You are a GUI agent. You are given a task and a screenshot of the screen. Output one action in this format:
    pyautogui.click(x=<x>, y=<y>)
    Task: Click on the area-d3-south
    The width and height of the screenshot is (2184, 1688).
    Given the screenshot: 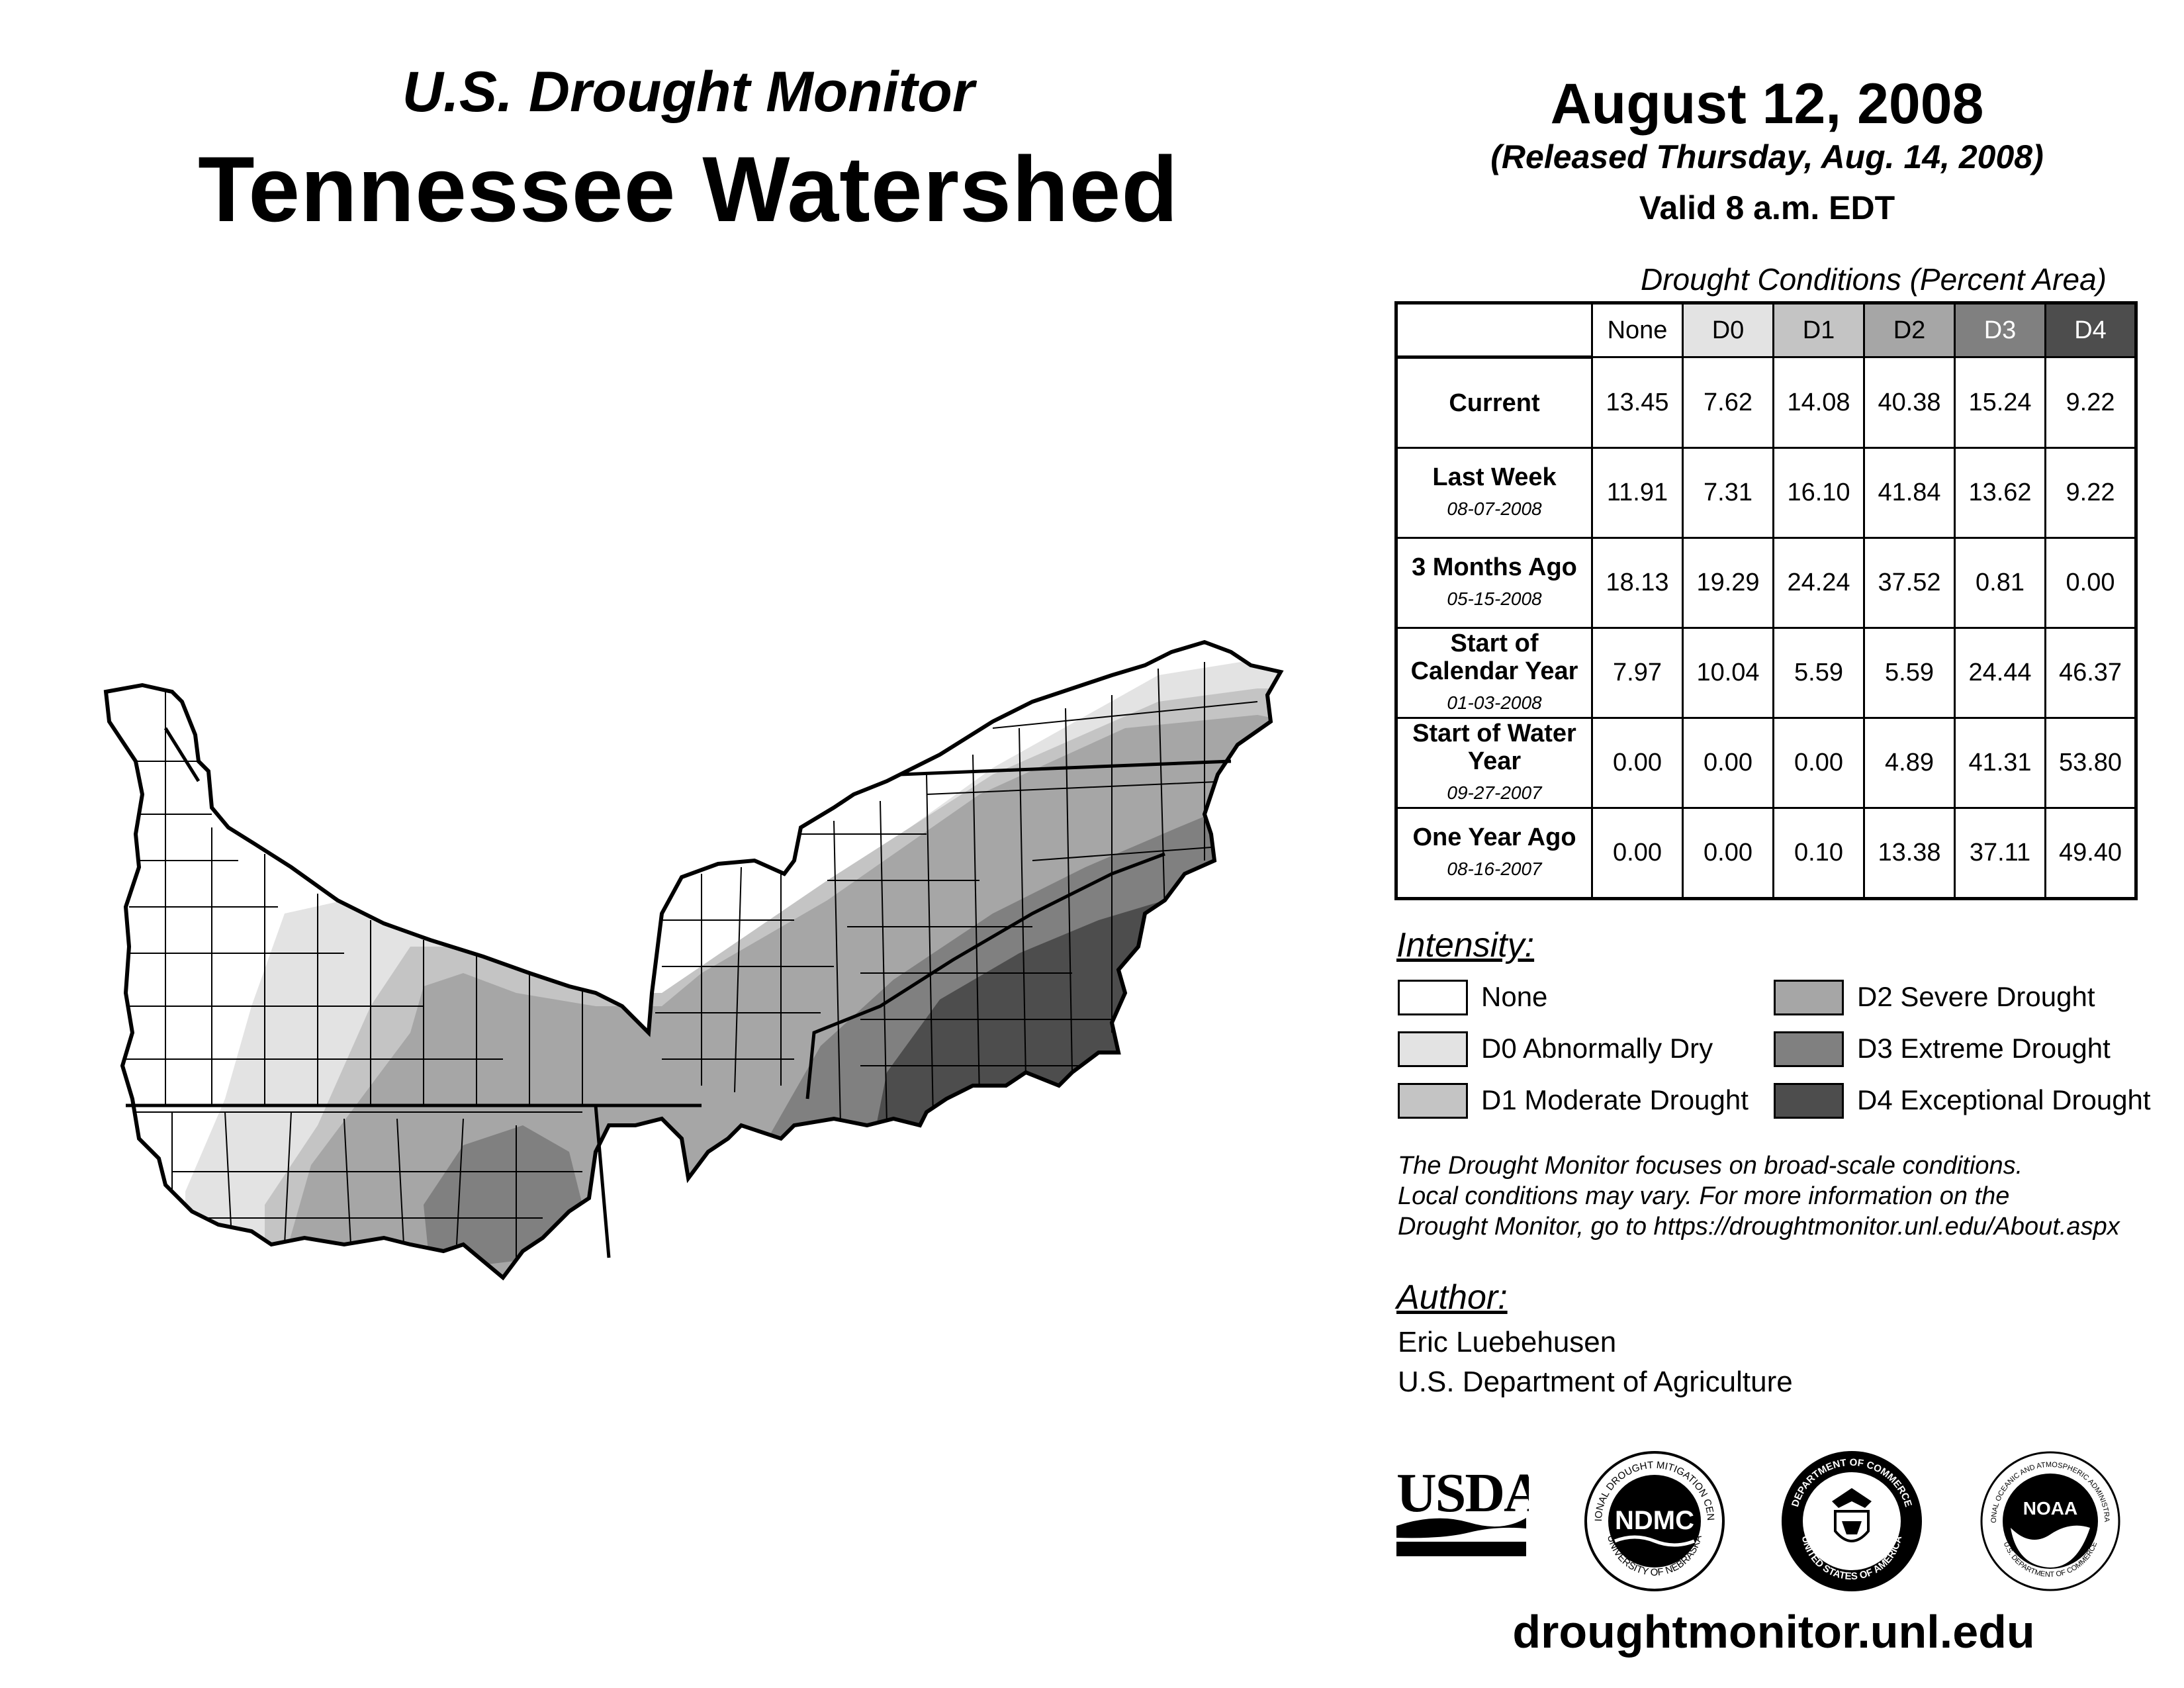 What is the action you would take?
    pyautogui.click(x=503, y=1198)
    